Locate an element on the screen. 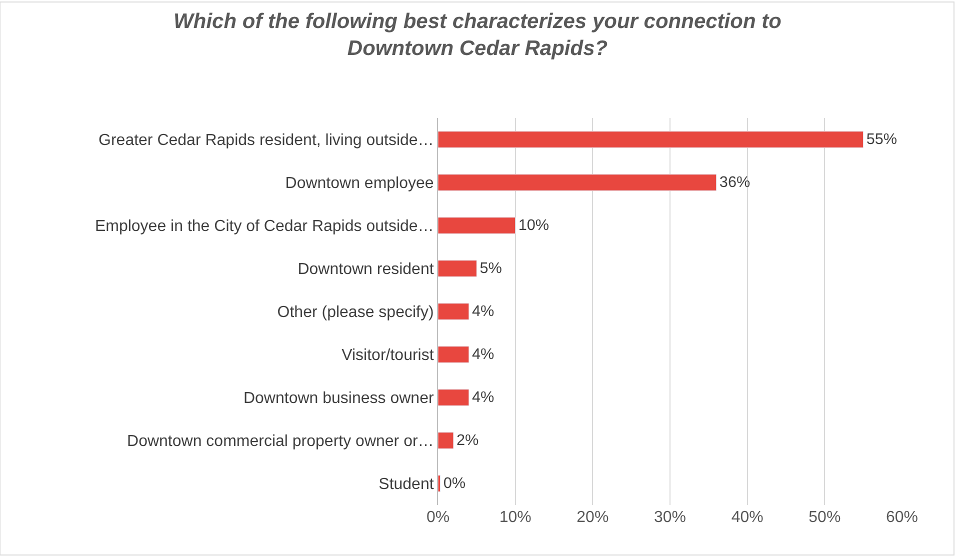  y-tick-label: Downtown business owner is located at coordinates (338, 399).